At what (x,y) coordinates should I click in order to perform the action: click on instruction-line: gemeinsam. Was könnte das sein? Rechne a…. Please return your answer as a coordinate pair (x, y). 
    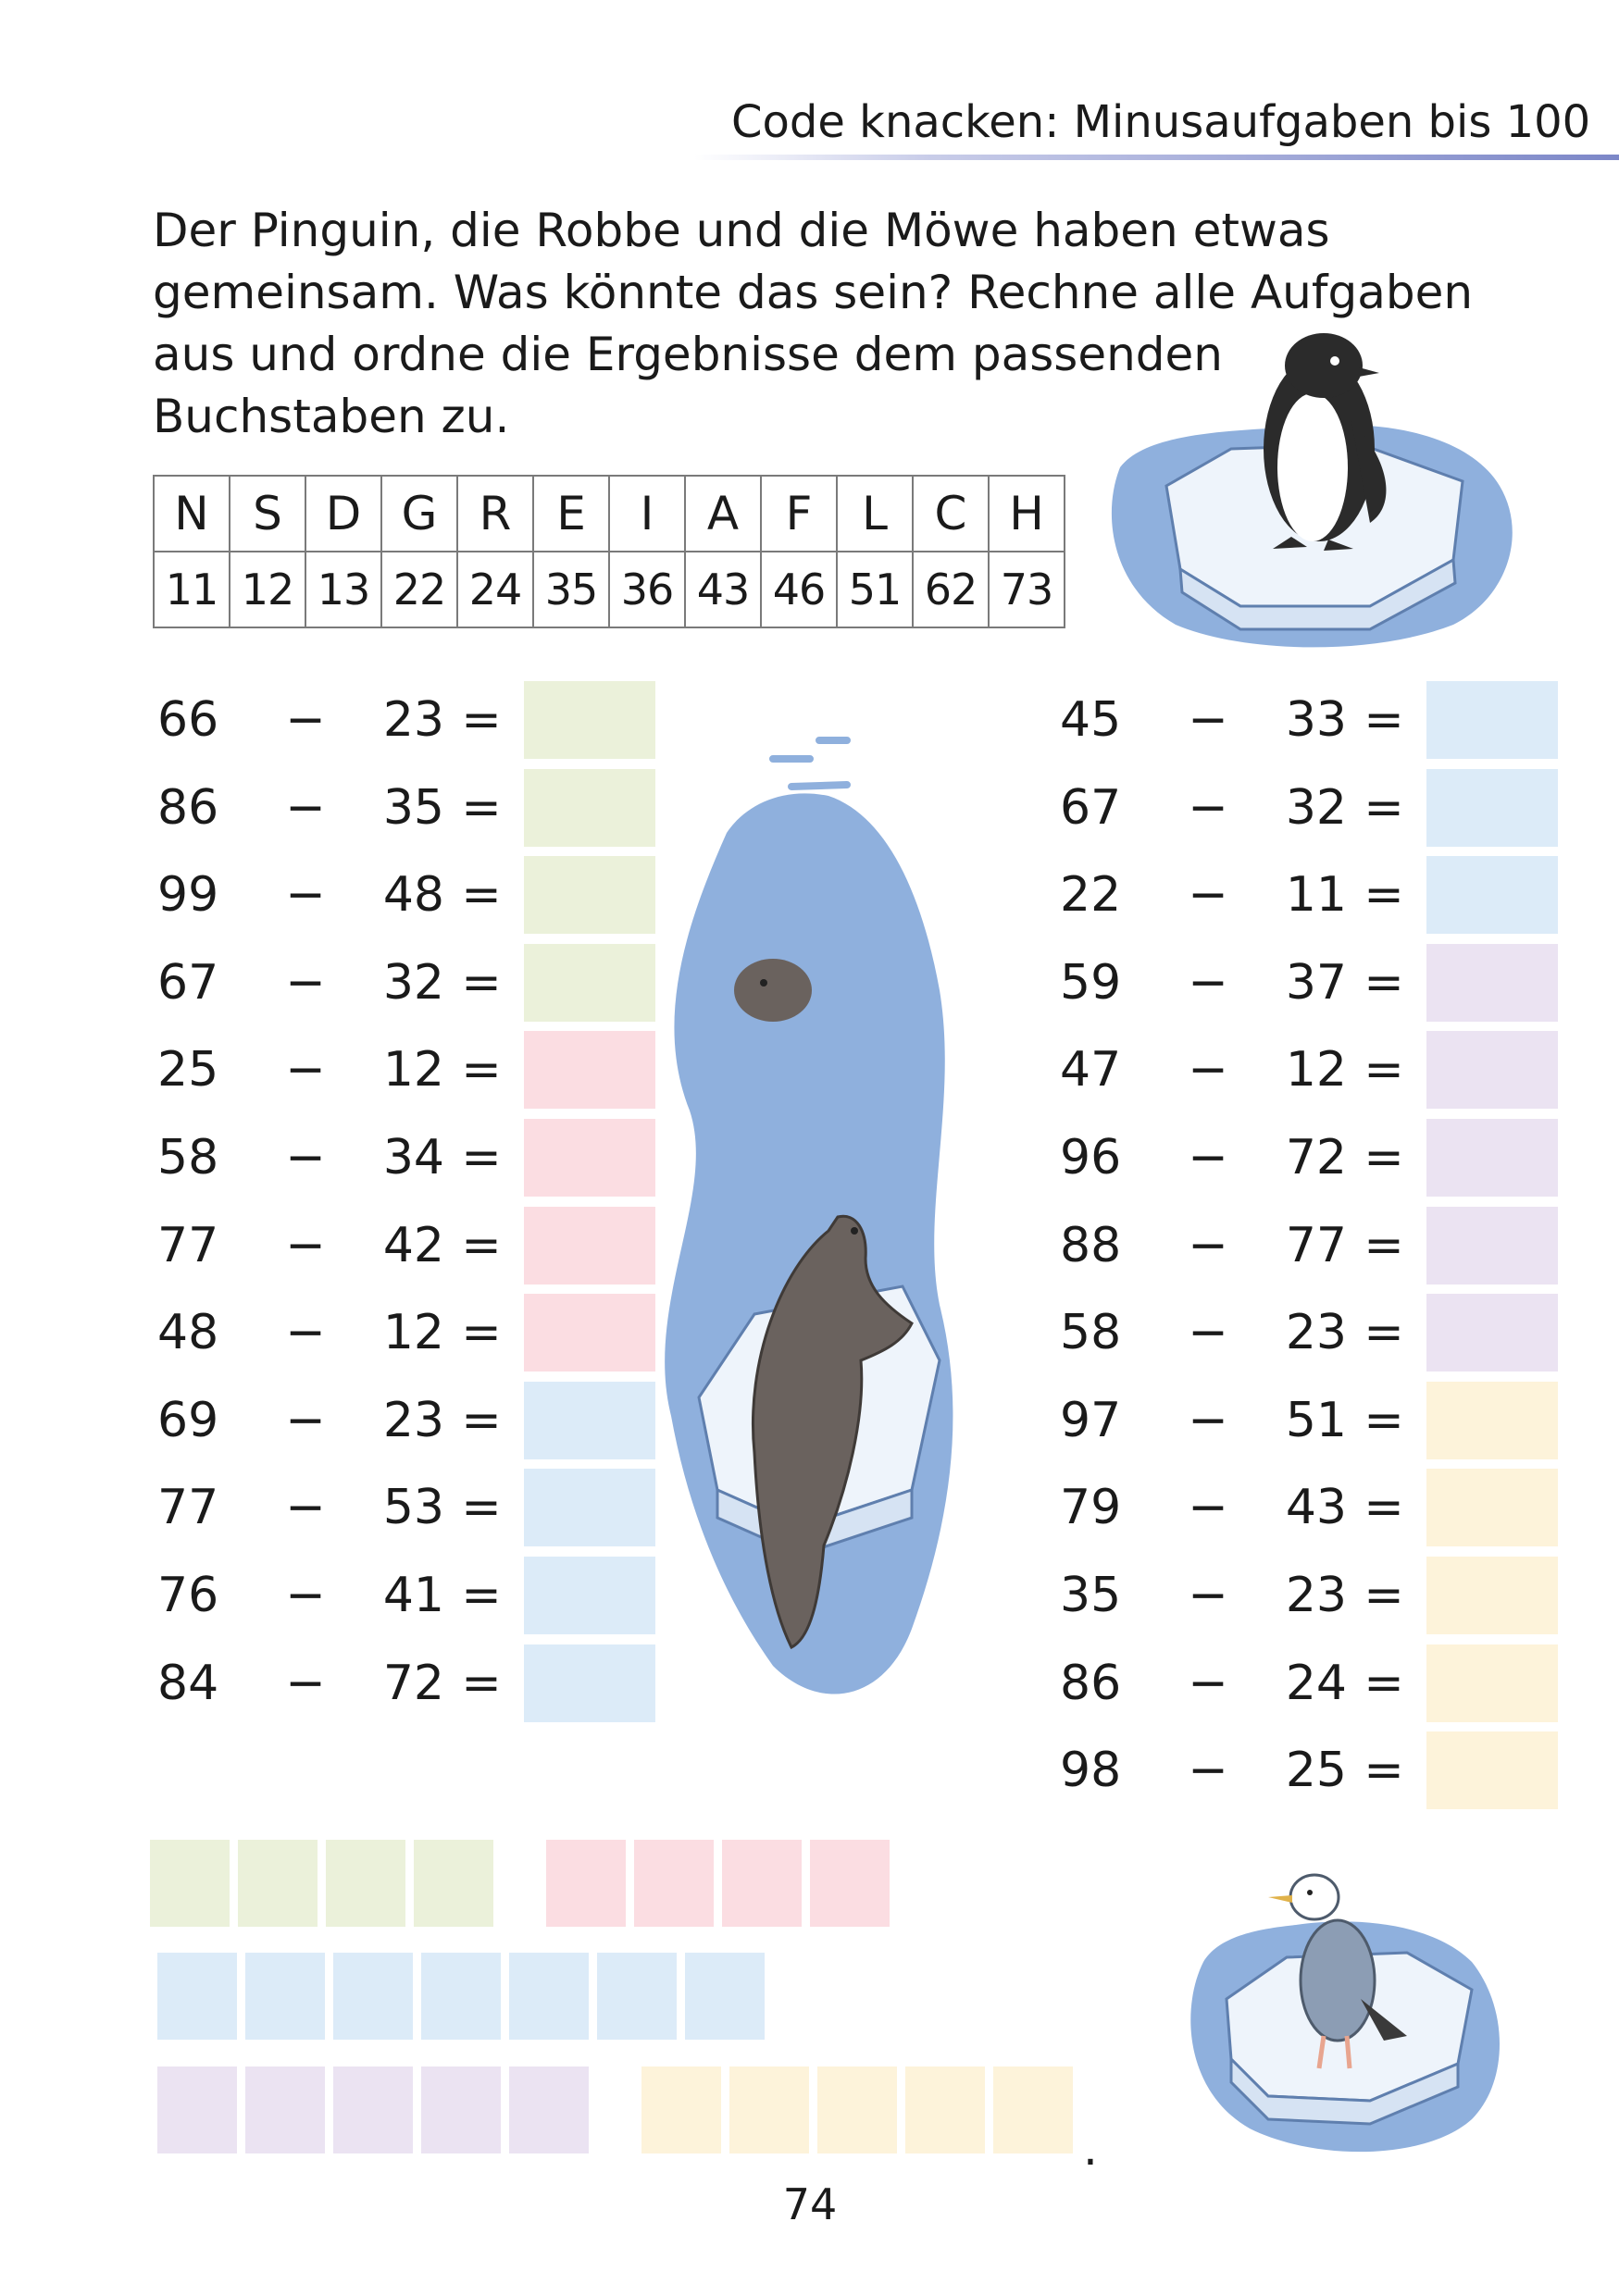
    Looking at the image, I should click on (814, 293).